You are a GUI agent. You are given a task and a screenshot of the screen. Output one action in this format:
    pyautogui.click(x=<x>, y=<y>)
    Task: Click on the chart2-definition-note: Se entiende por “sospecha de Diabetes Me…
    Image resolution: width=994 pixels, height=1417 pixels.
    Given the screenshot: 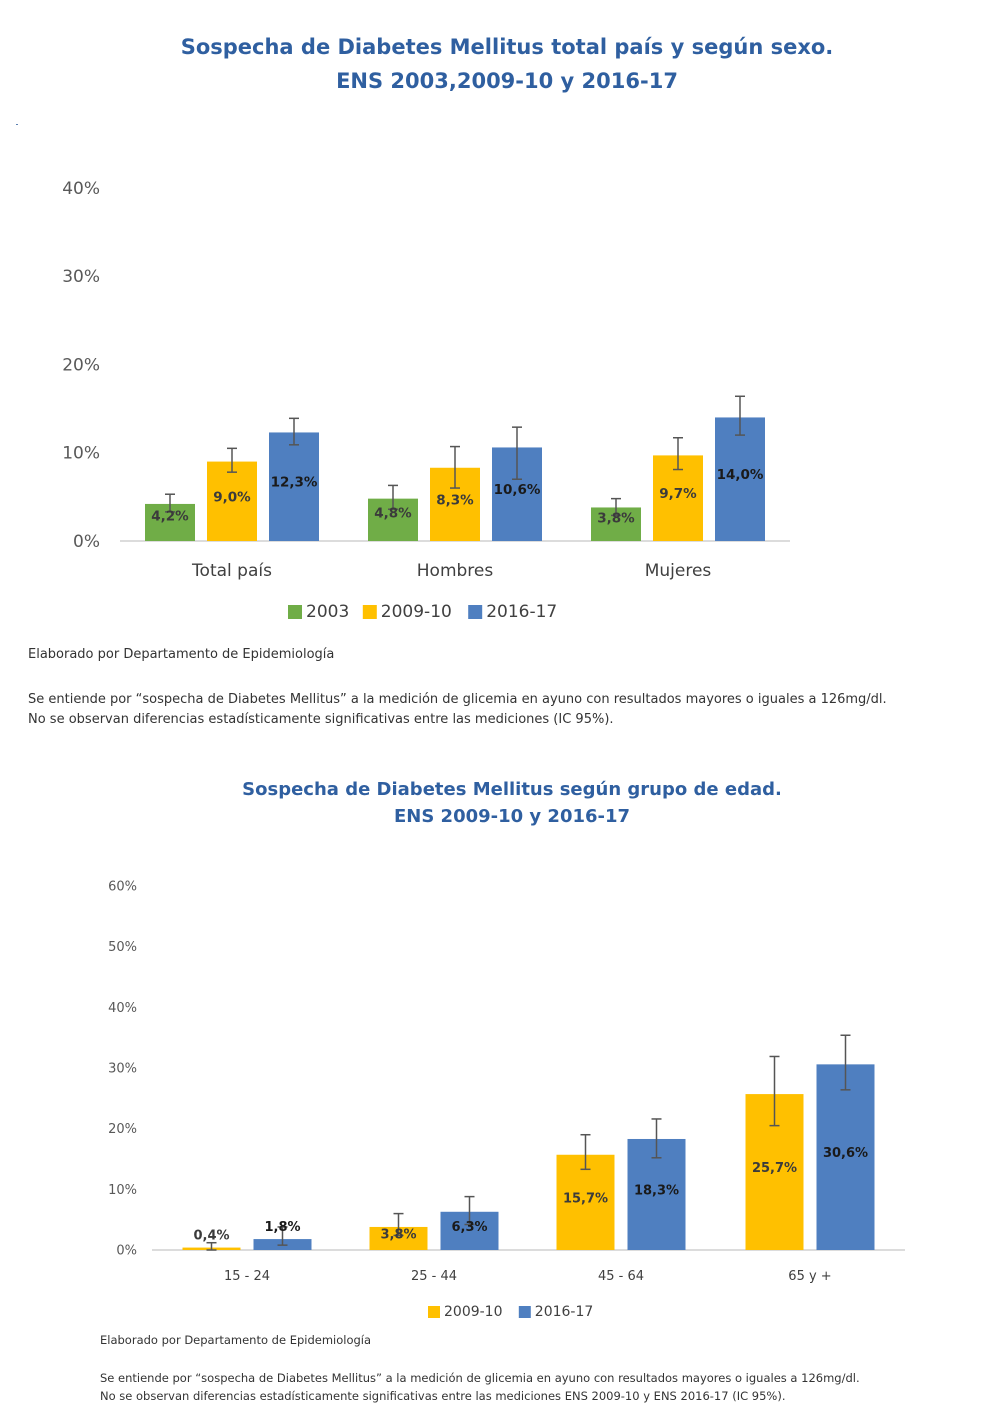 What is the action you would take?
    pyautogui.click(x=480, y=1387)
    